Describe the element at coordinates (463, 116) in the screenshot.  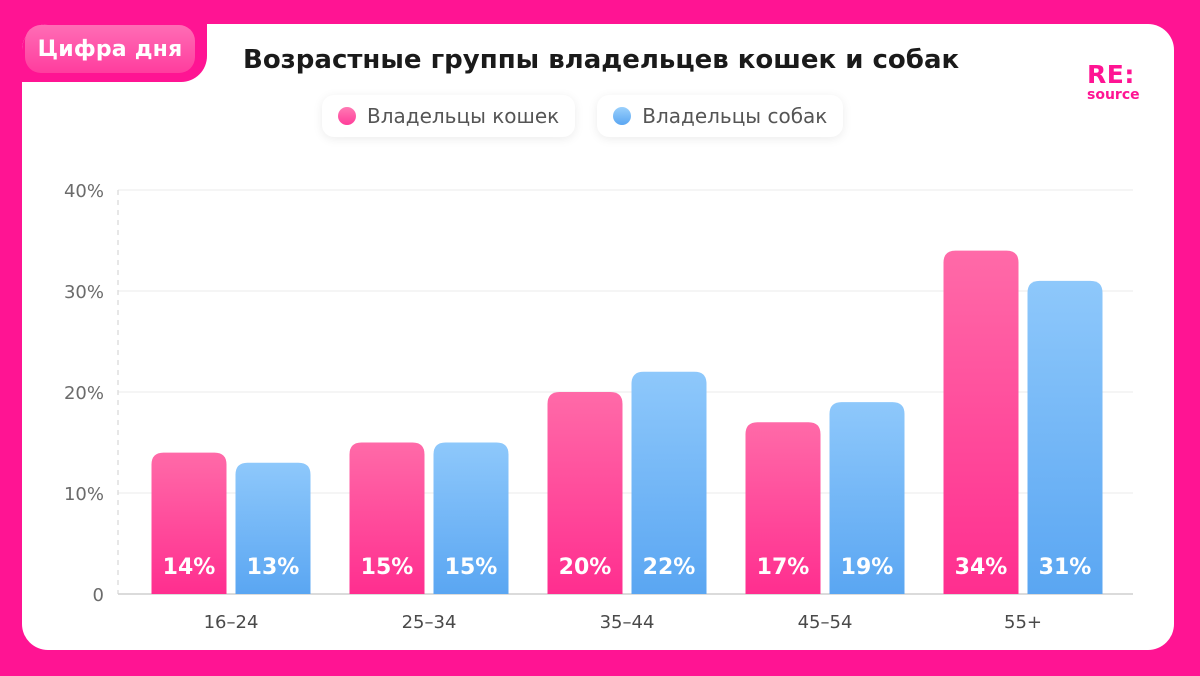
I see `legend-label-cats: Владельцы кошек` at that location.